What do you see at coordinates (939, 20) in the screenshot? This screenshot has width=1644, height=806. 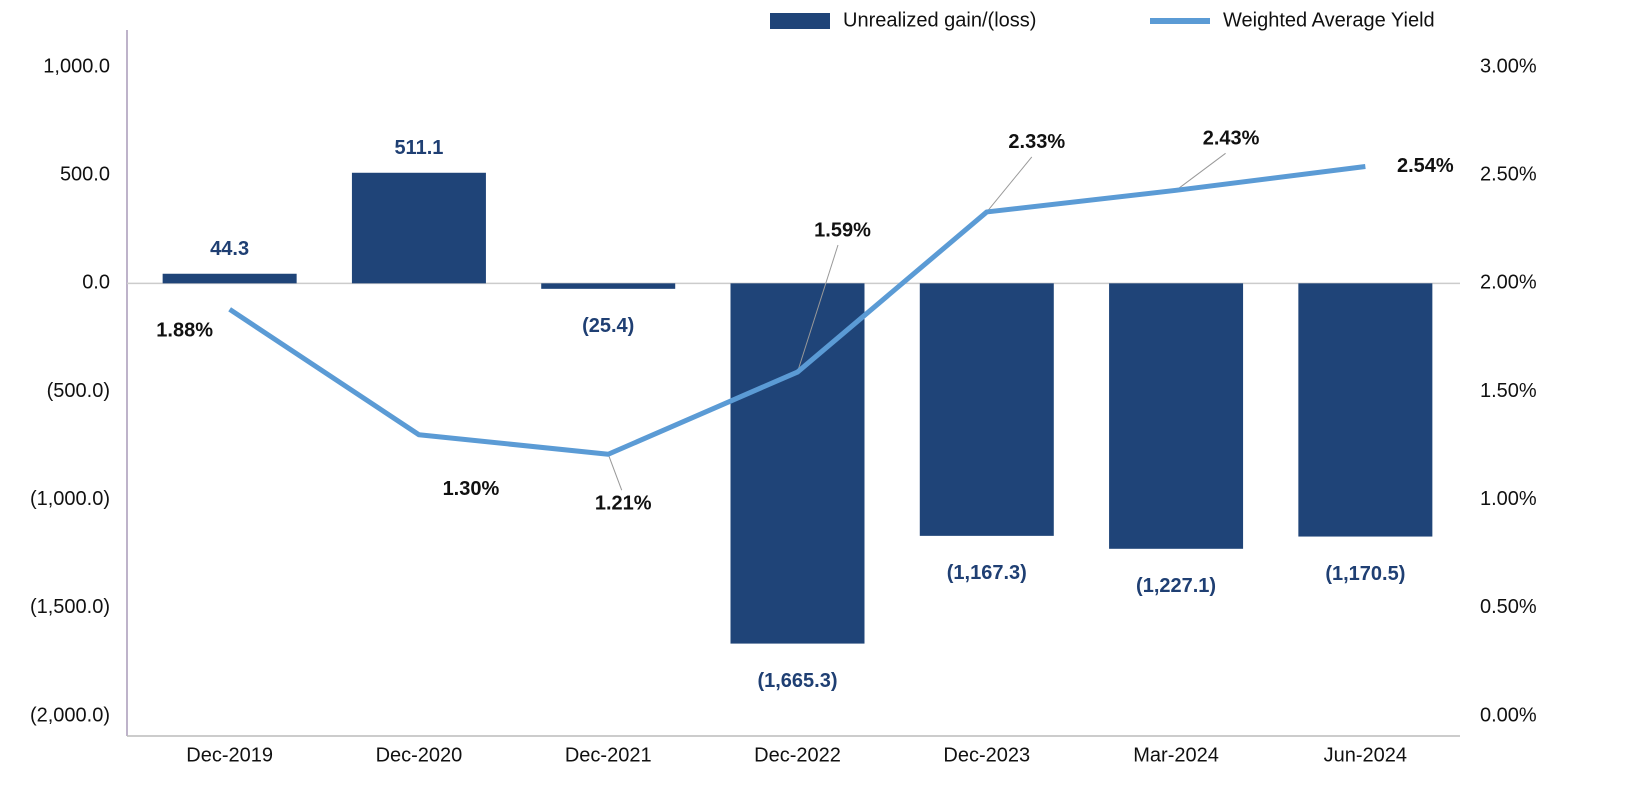 I see `legend-label: Unrealized gain/(loss)` at bounding box center [939, 20].